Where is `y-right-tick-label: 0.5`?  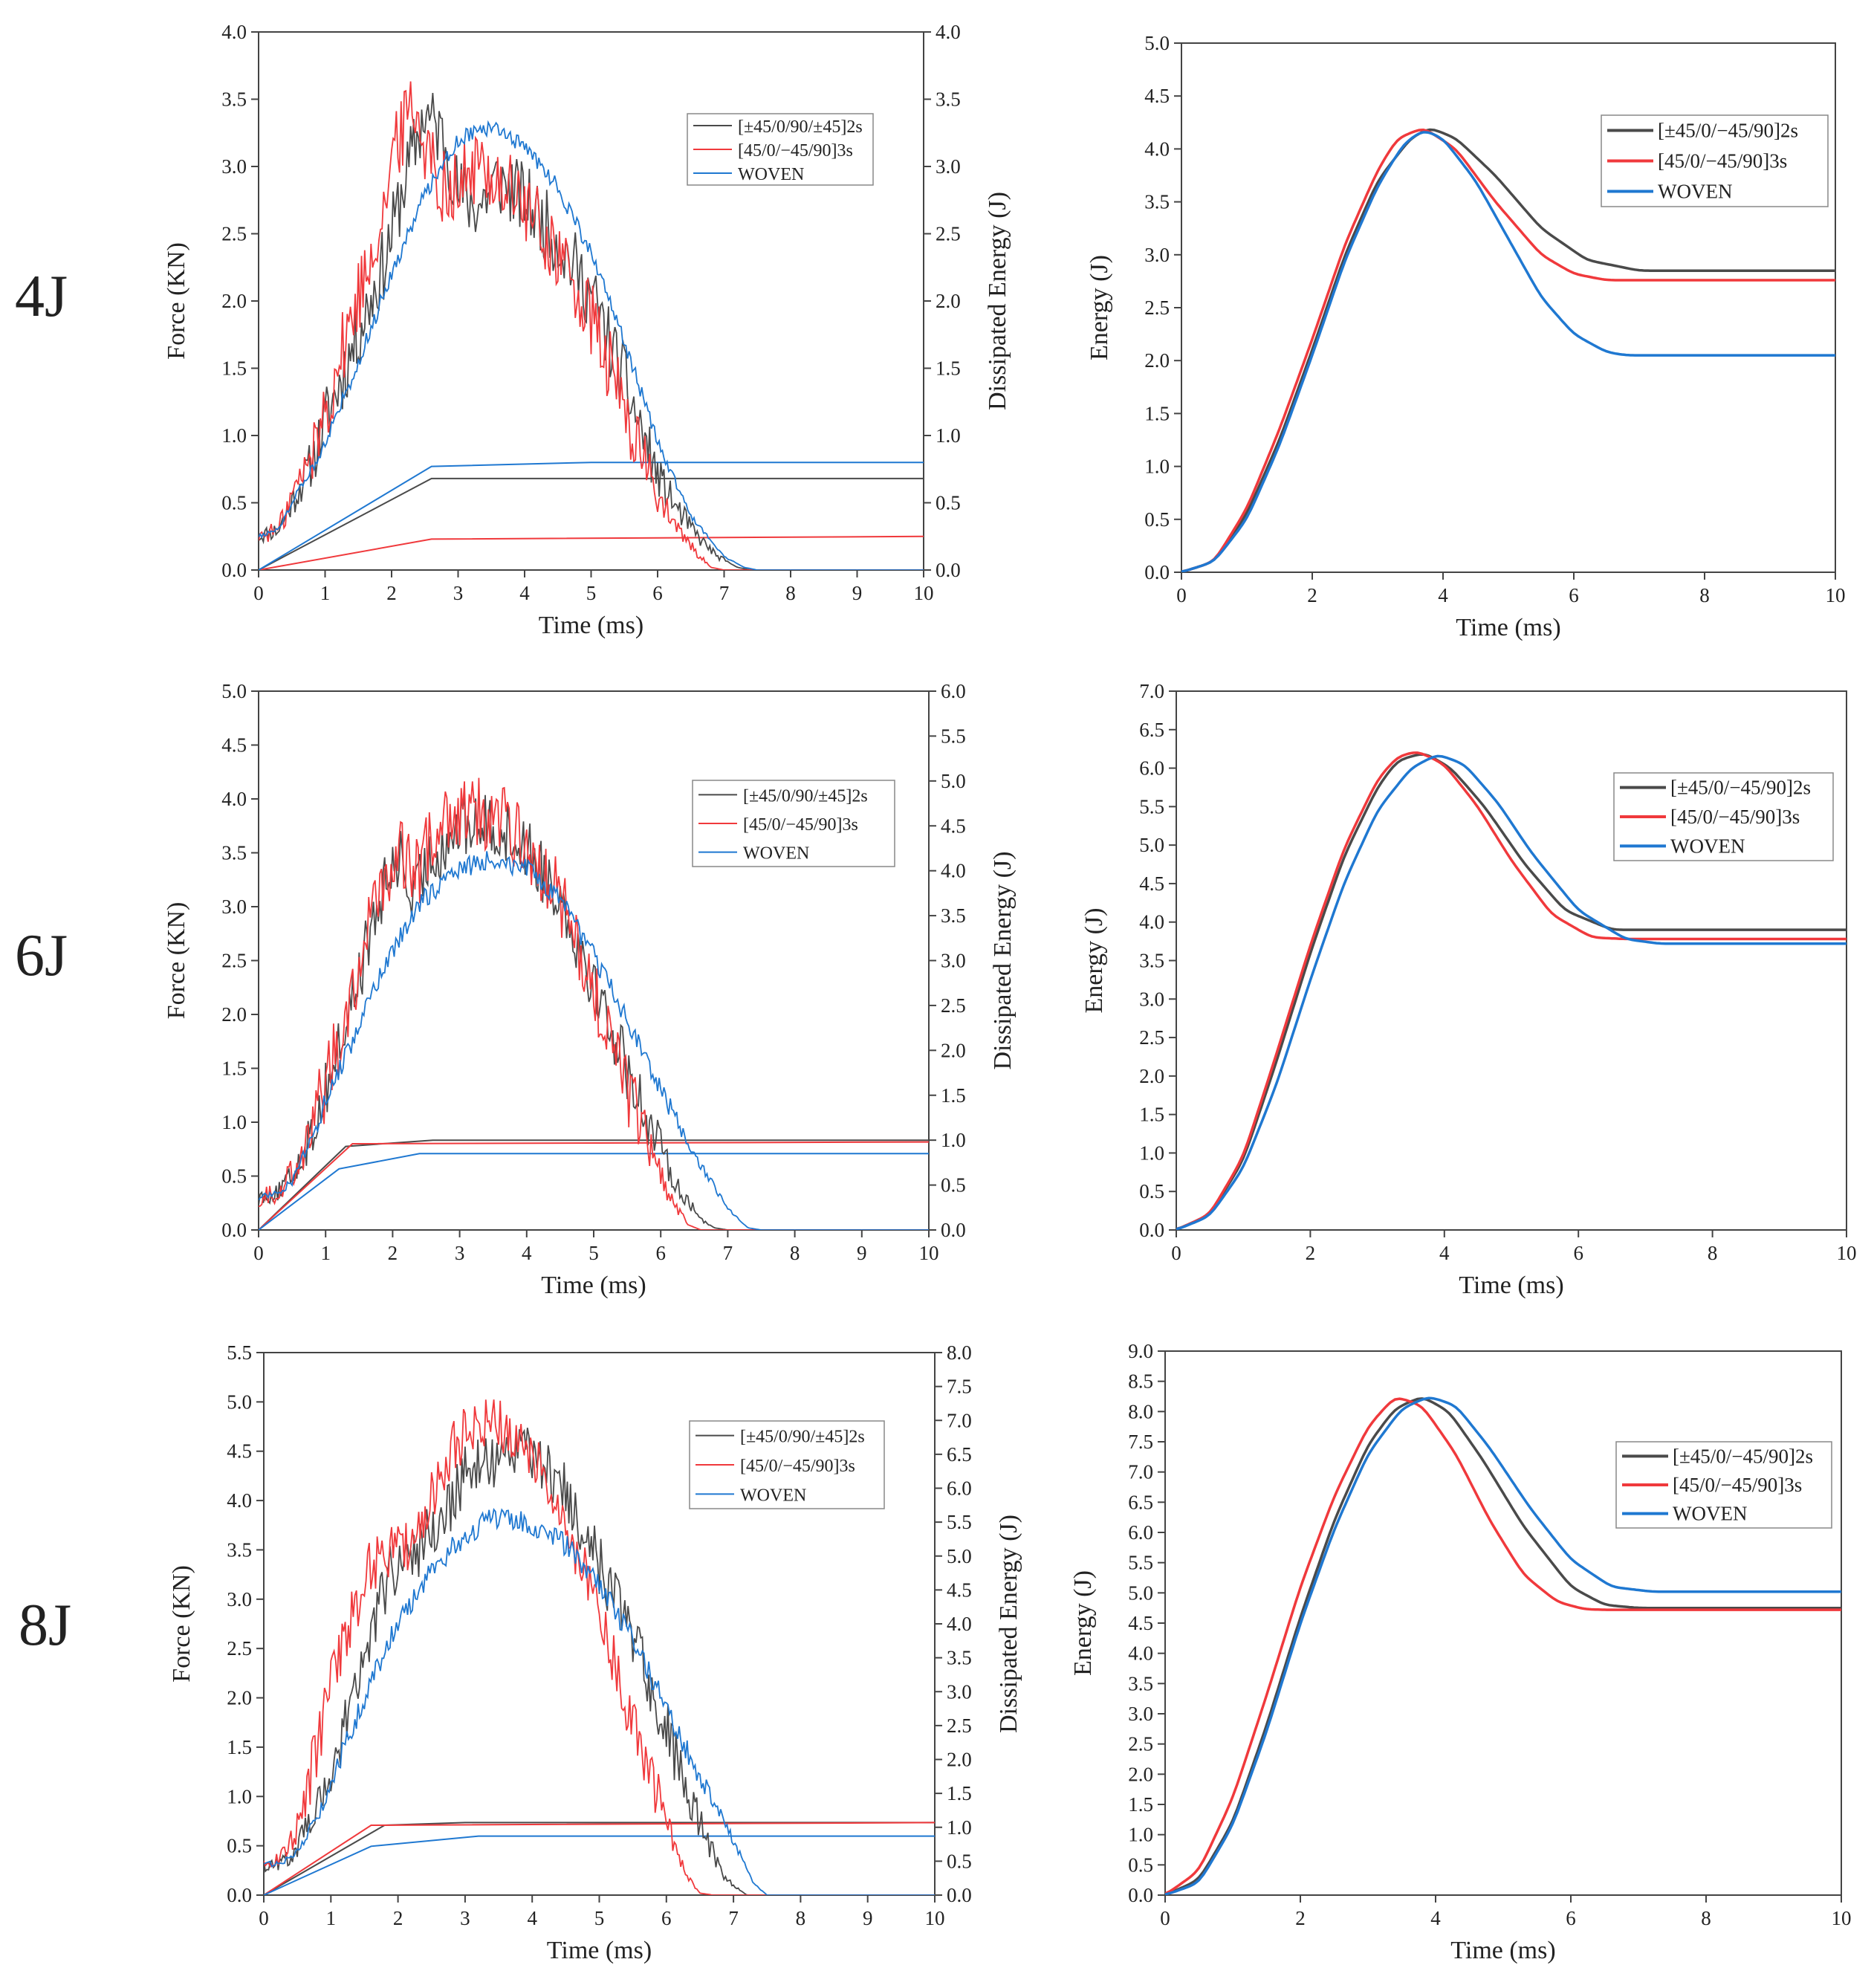 y-right-tick-label: 0.5 is located at coordinates (948, 503).